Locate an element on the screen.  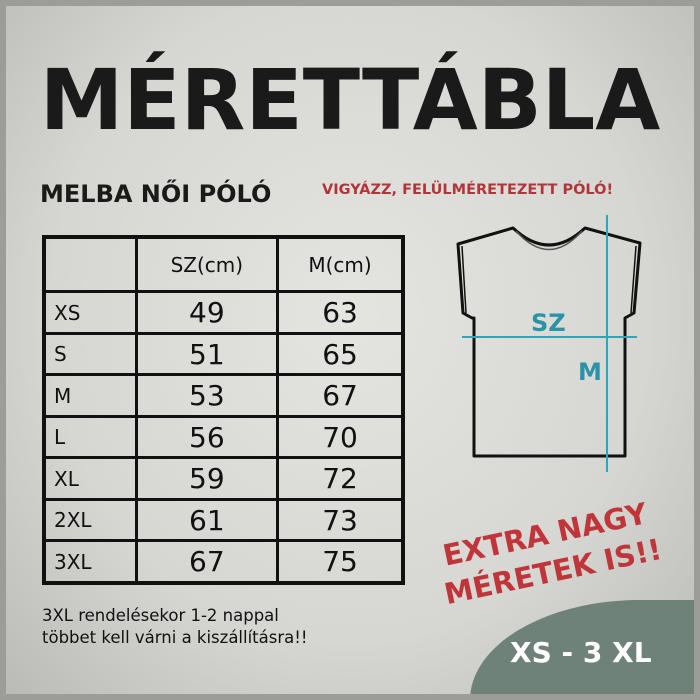
width-cell: 49 is located at coordinates (207, 312).